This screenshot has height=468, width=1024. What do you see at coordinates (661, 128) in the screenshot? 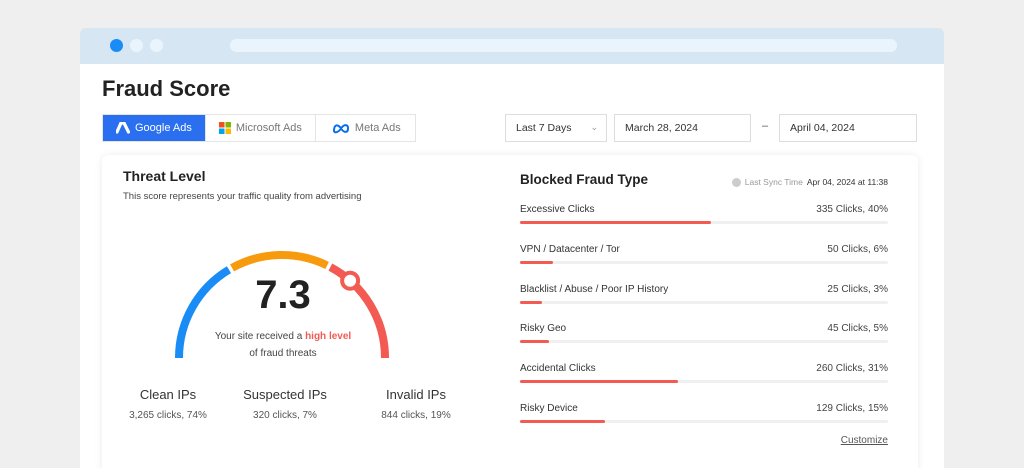
I see `start-date-value: March 28, 2024` at bounding box center [661, 128].